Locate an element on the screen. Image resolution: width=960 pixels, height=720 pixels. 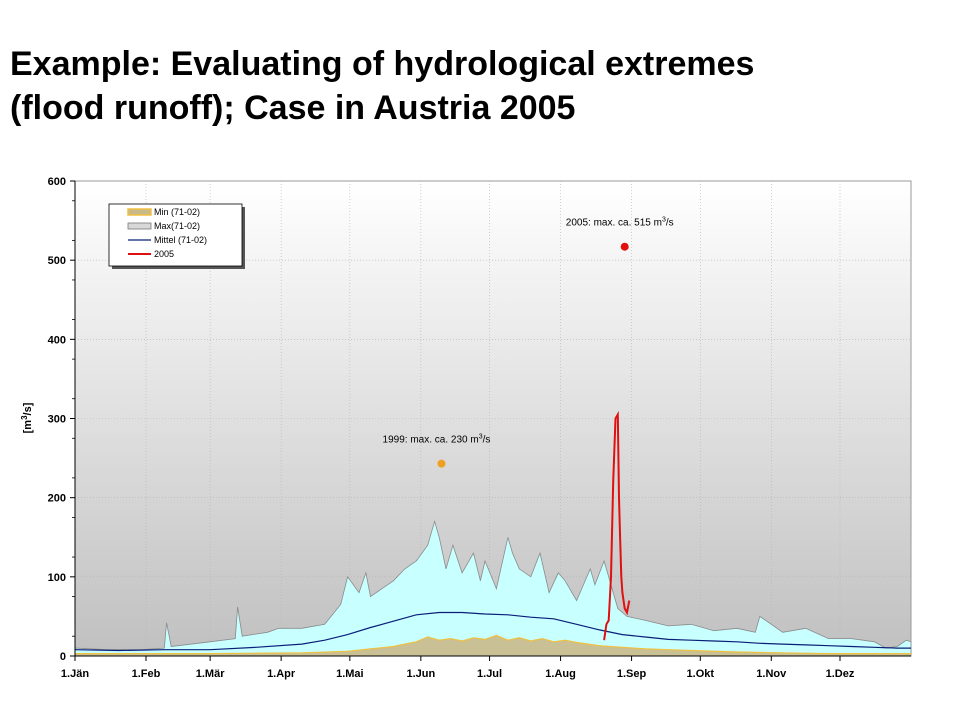
legend-label: 2005 is located at coordinates (164, 254).